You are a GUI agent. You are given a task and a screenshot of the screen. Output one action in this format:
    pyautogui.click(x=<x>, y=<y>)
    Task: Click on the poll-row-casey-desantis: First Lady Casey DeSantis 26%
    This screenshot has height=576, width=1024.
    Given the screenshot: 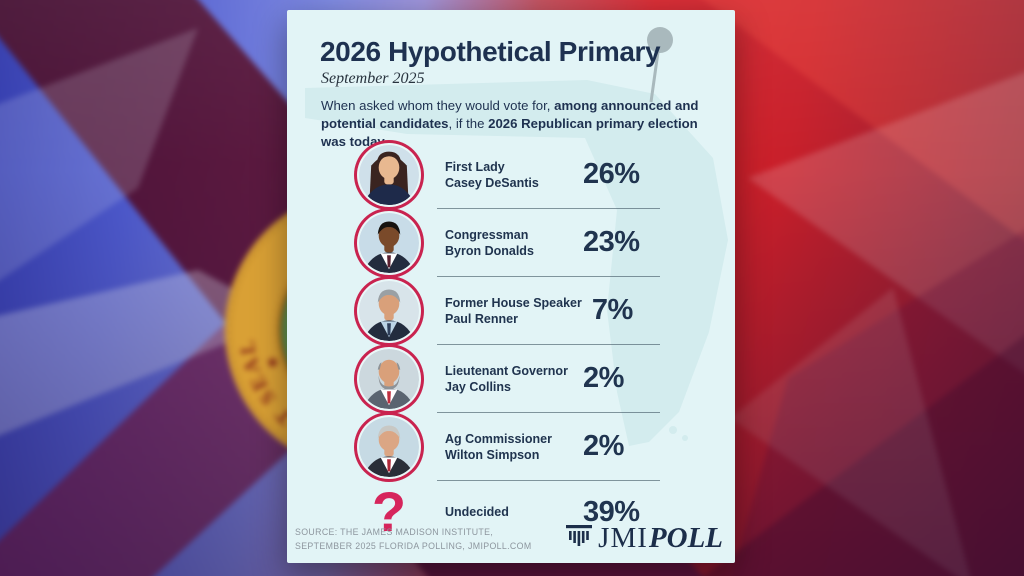 What is the action you would take?
    pyautogui.click(x=511, y=174)
    